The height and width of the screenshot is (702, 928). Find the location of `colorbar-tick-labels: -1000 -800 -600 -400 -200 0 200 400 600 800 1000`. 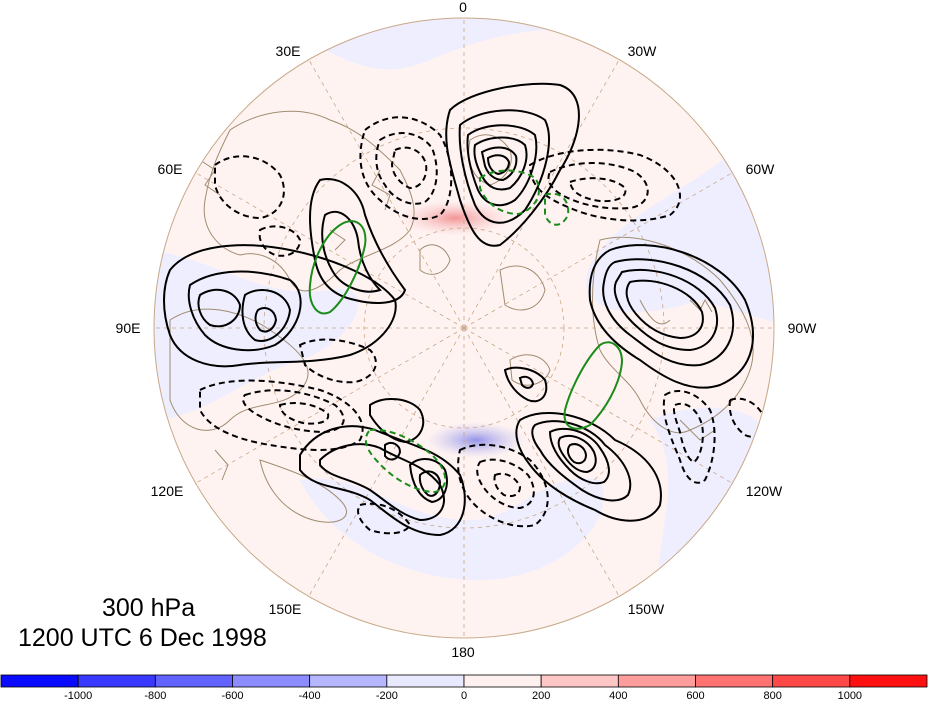

colorbar-tick-labels: -1000 -800 -600 -400 -200 0 200 400 600 800 1000 is located at coordinates (463, 696).